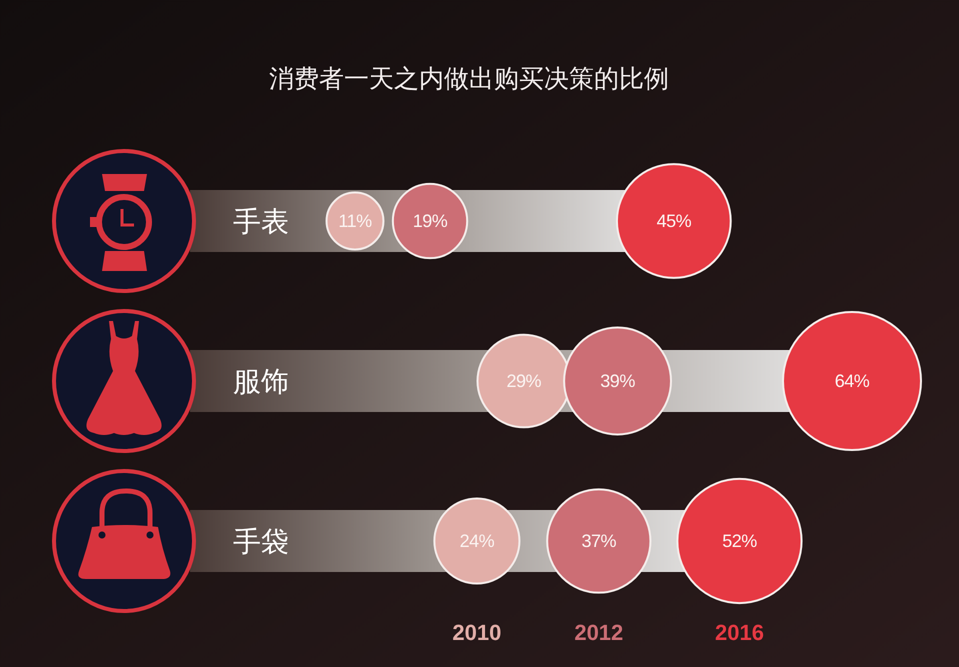 Image resolution: width=959 pixels, height=667 pixels. Describe the element at coordinates (618, 381) in the screenshot. I see `data-label: 39%` at that location.